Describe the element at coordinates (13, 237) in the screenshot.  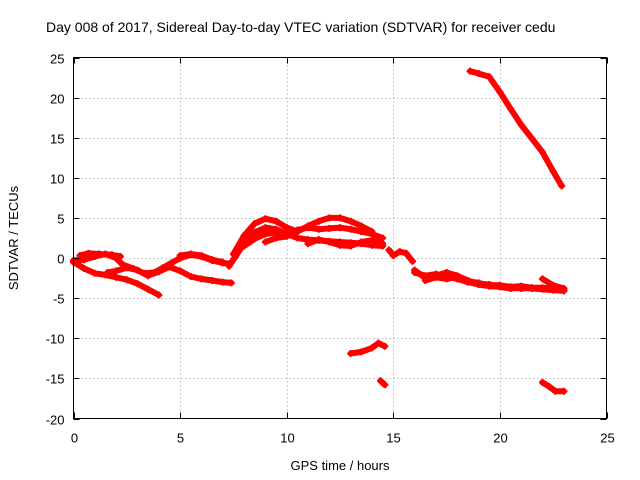
I see `y-axis-label: SDTVAR / TECUs` at that location.